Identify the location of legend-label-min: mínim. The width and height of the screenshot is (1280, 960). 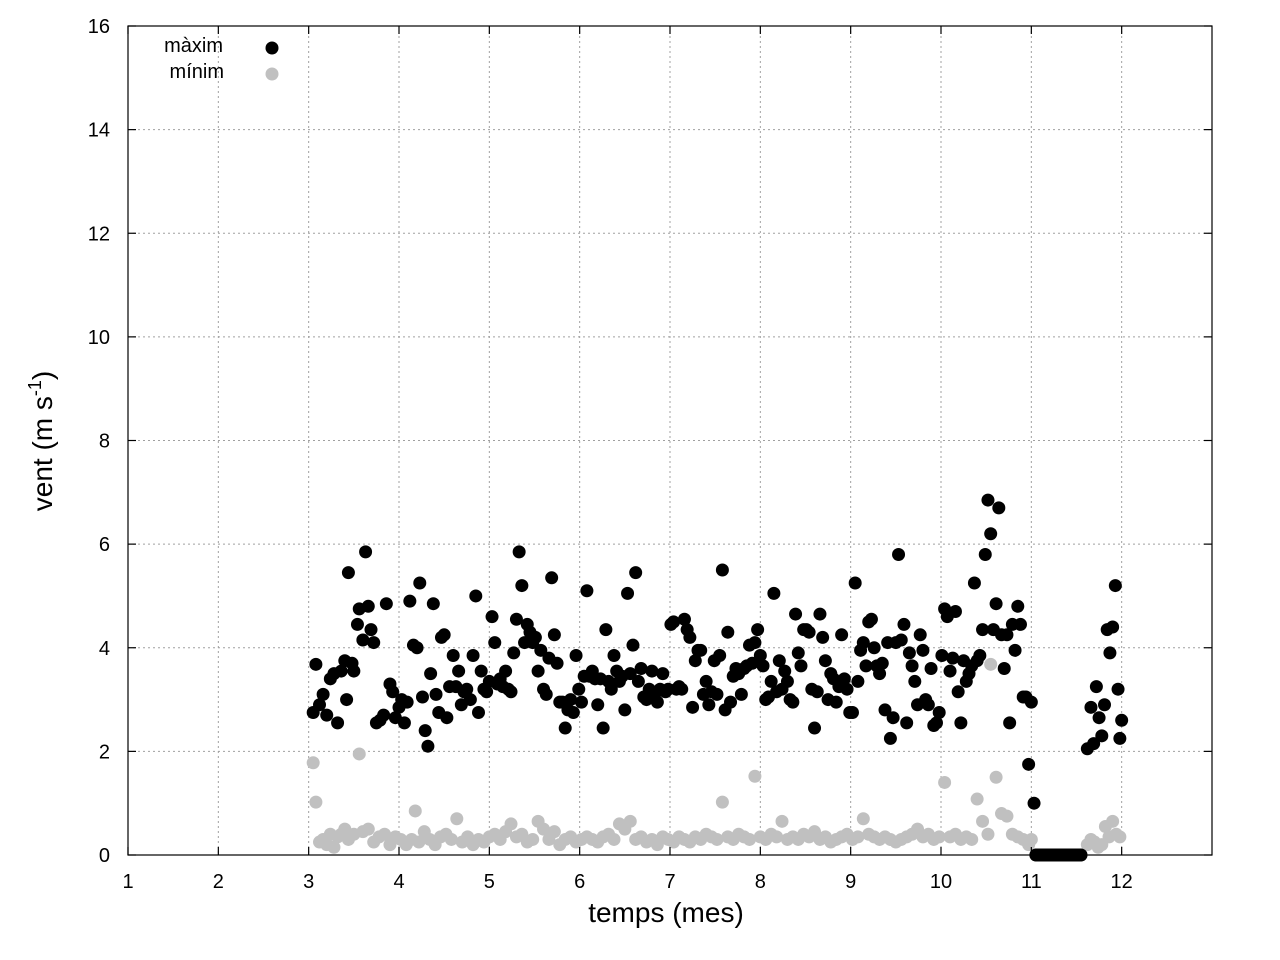
(197, 72).